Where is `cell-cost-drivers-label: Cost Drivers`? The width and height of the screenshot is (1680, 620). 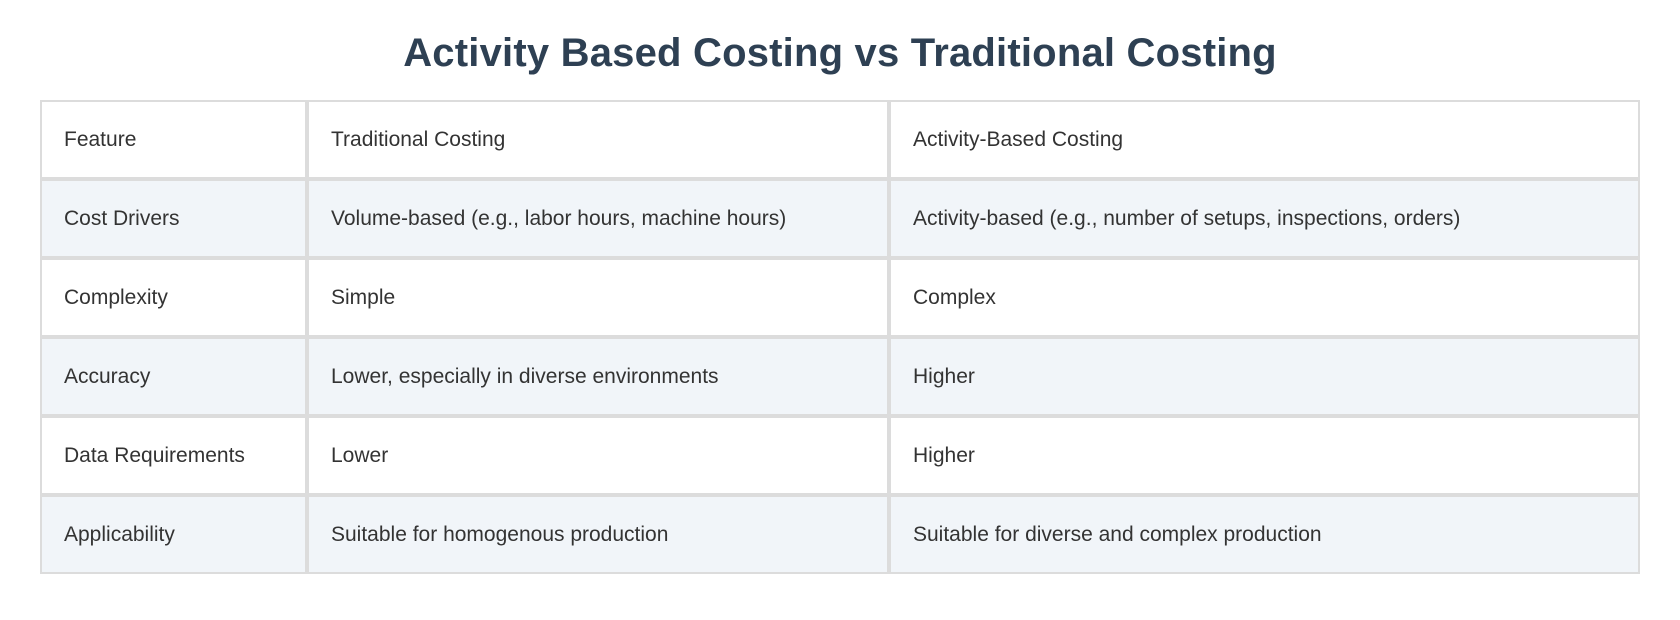
cell-cost-drivers-label: Cost Drivers is located at coordinates (173, 219).